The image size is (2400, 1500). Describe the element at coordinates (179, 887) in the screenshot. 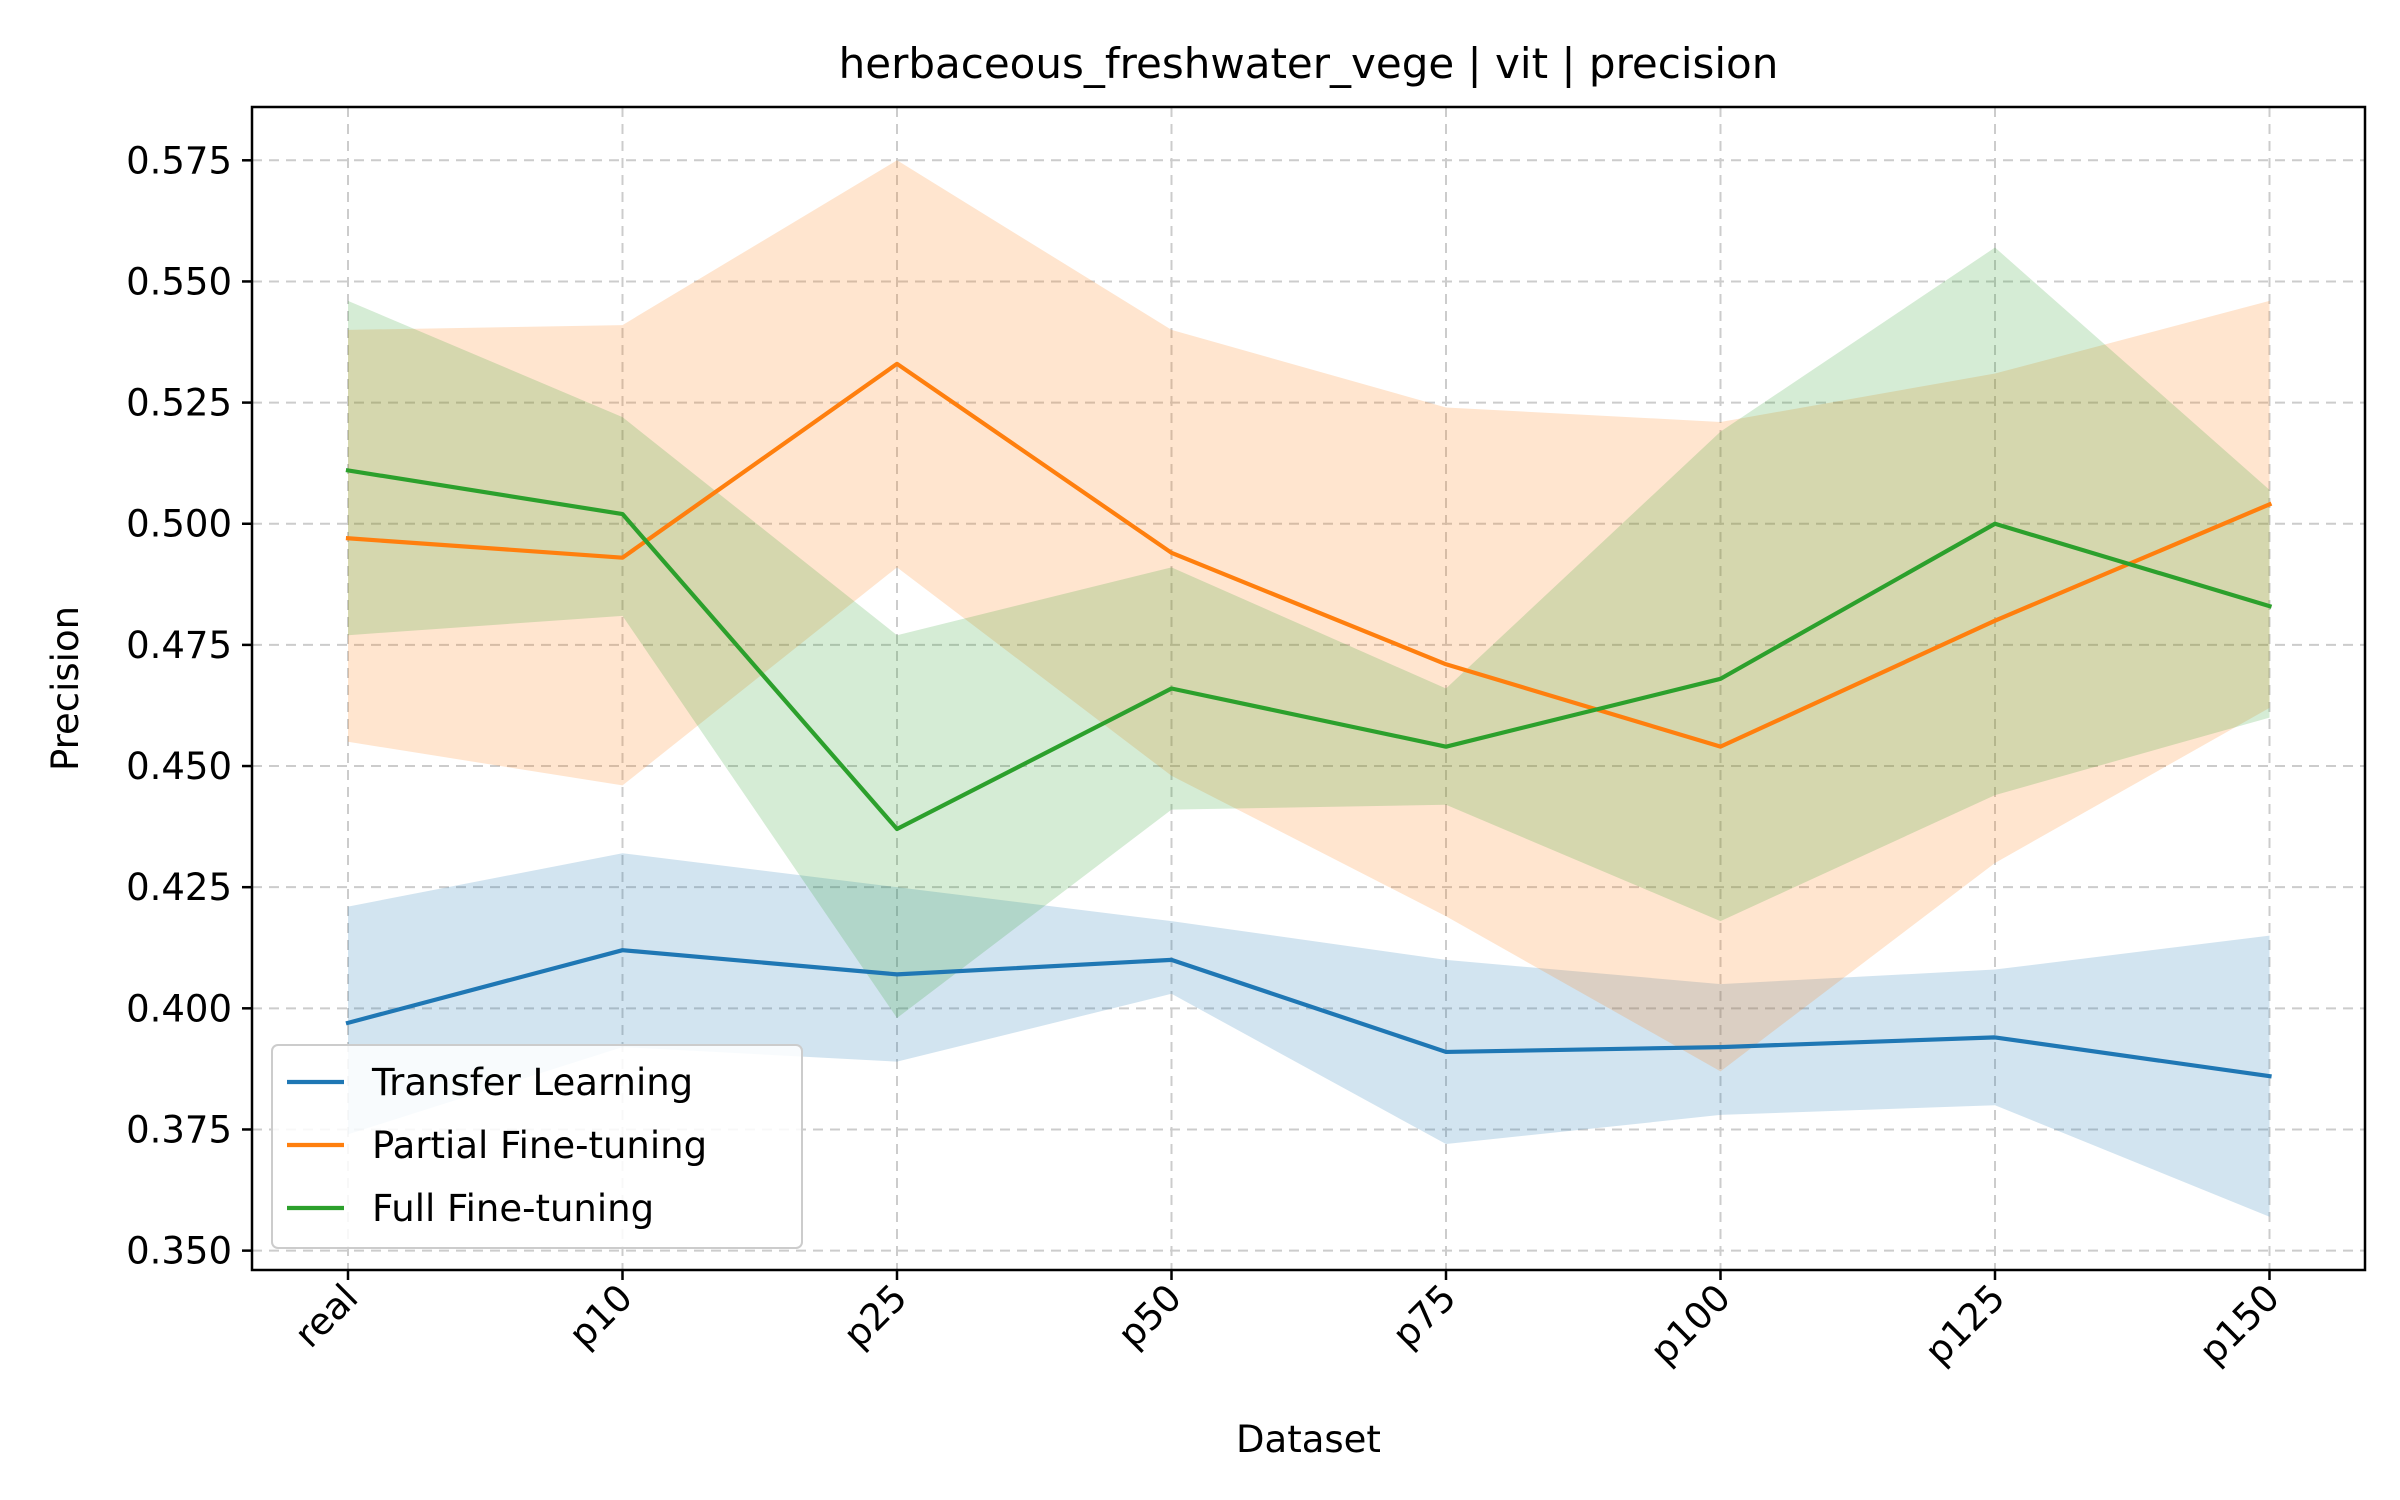

I see `y-tick-label: 0.425` at that location.